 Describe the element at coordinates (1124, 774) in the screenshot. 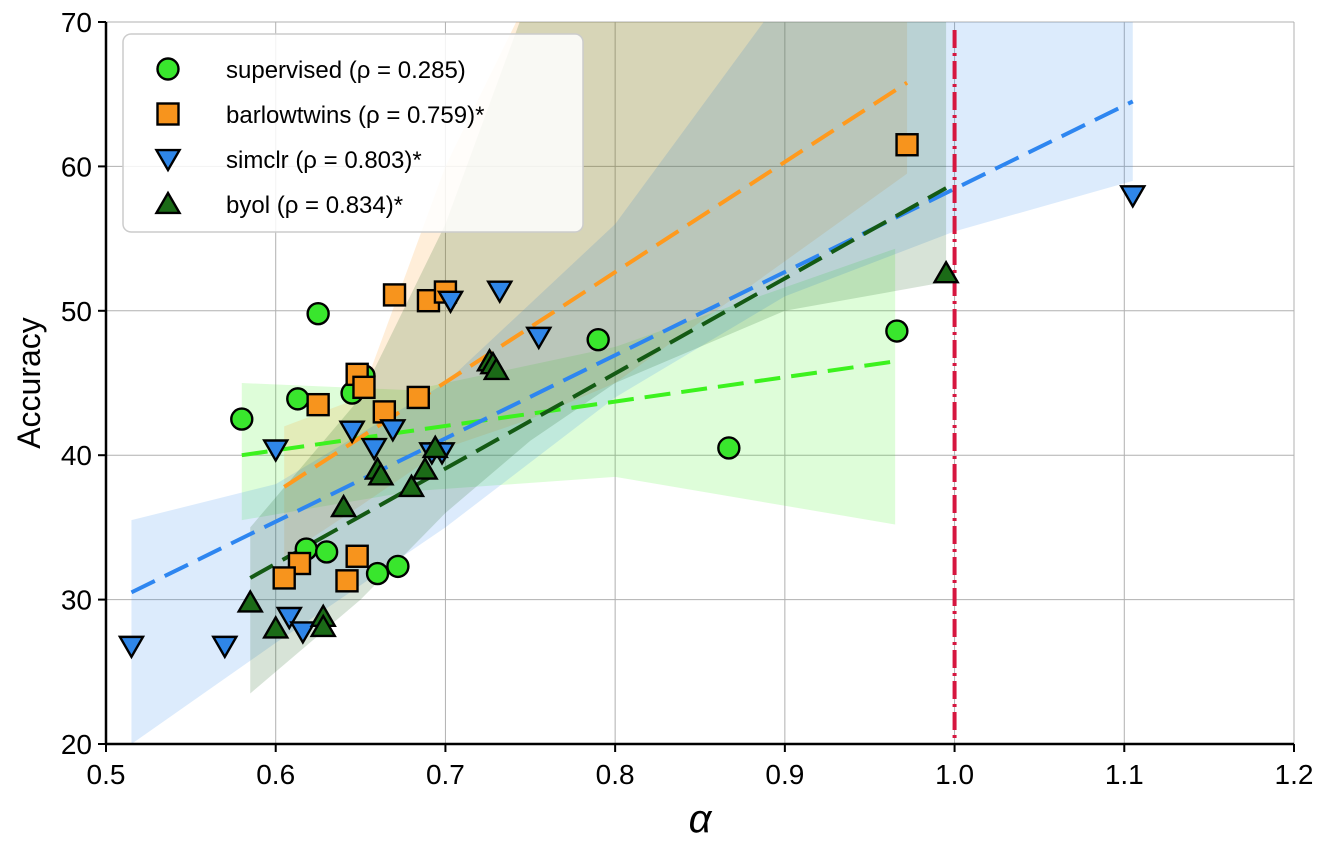

I see `x-tick-label: 1.1` at that location.